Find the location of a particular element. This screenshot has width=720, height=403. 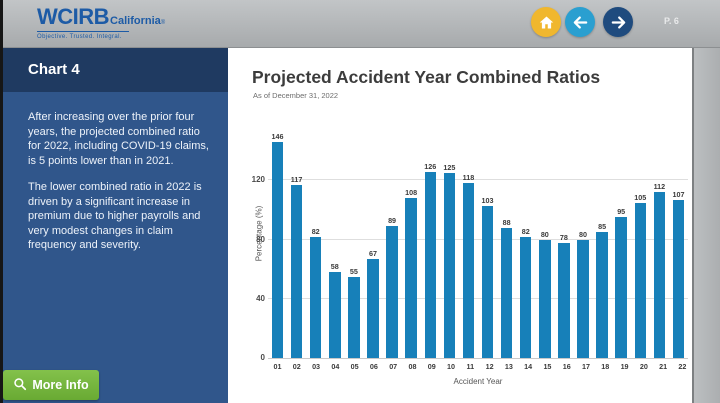

x-tick-label: 20 is located at coordinates (643, 366).